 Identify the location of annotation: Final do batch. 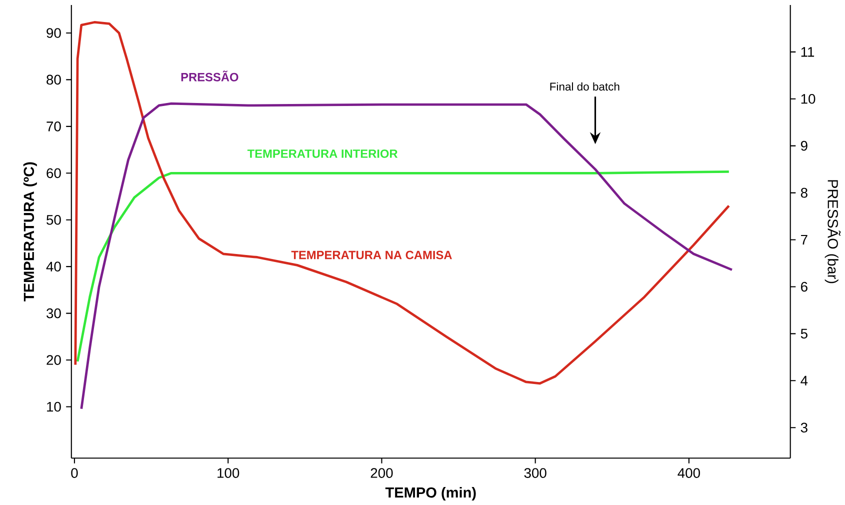
(585, 86).